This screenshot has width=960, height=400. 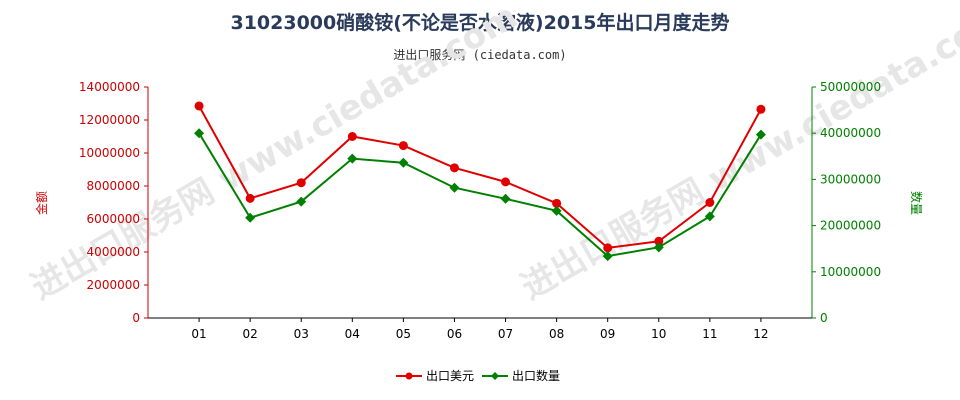 I want to click on x-tick-label: 03, so click(x=301, y=334).